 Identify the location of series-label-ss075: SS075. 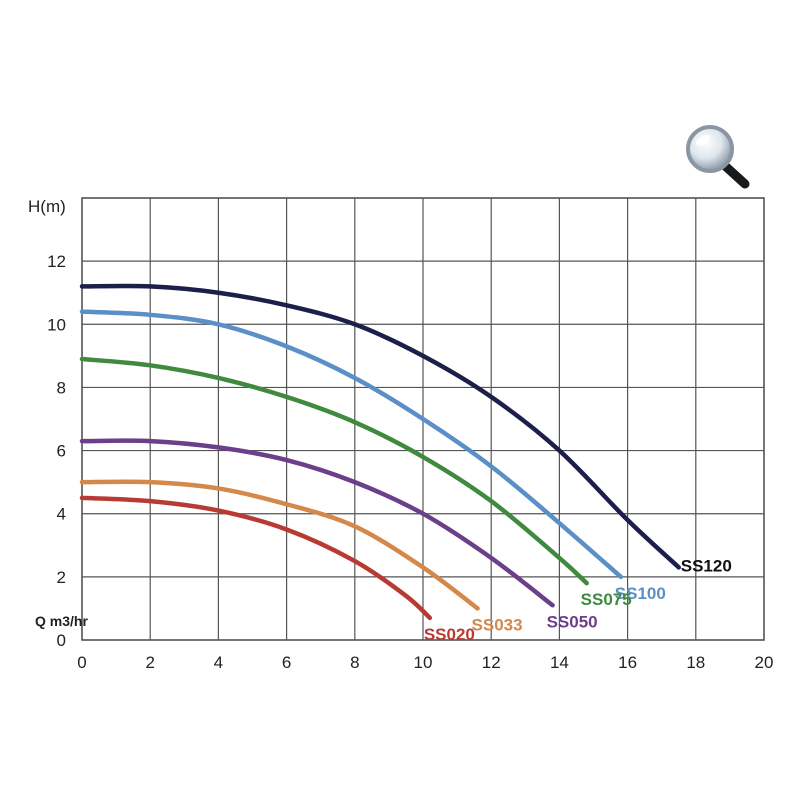
(606, 599).